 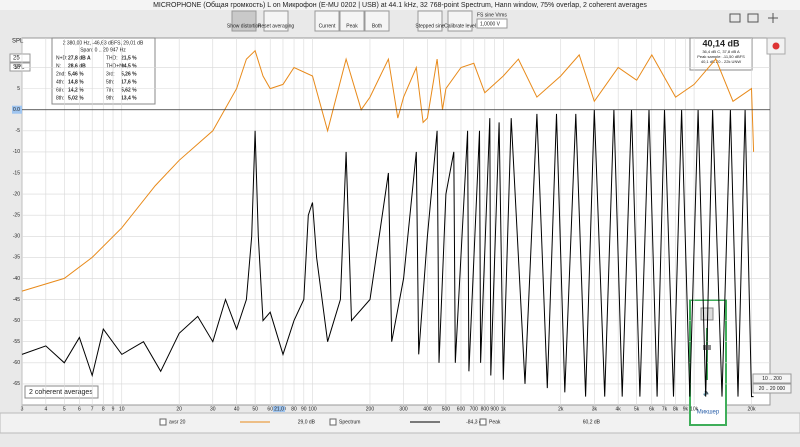 I want to click on distortion-cell: N:, so click(x=58, y=66).